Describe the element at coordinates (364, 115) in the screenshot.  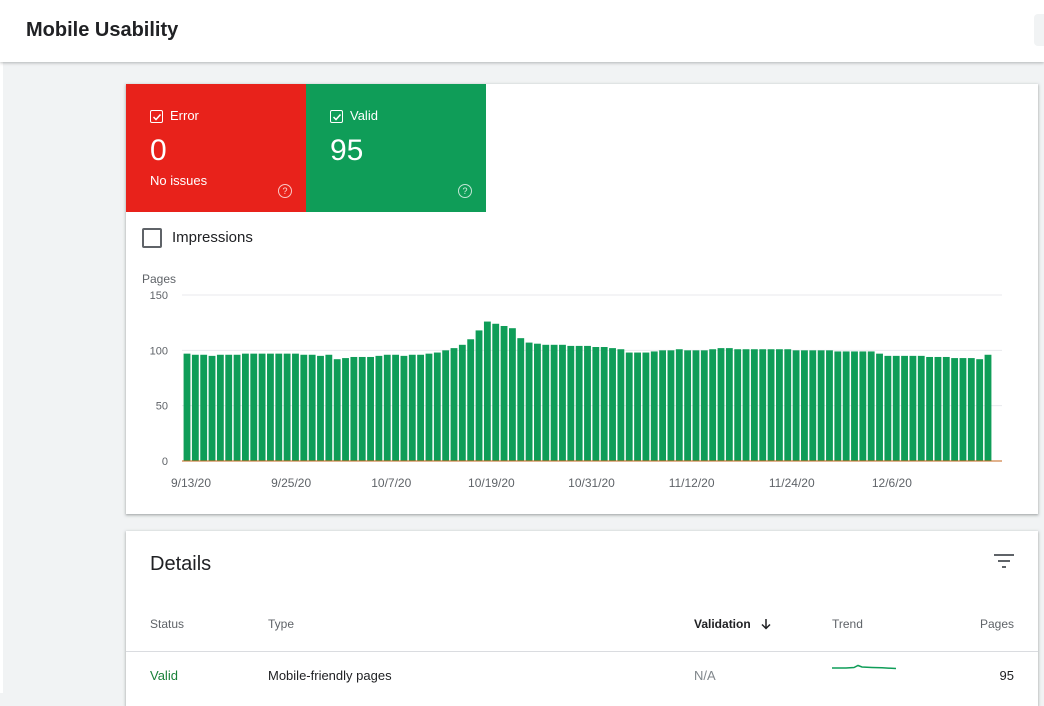
I see `valid-label: Valid` at that location.